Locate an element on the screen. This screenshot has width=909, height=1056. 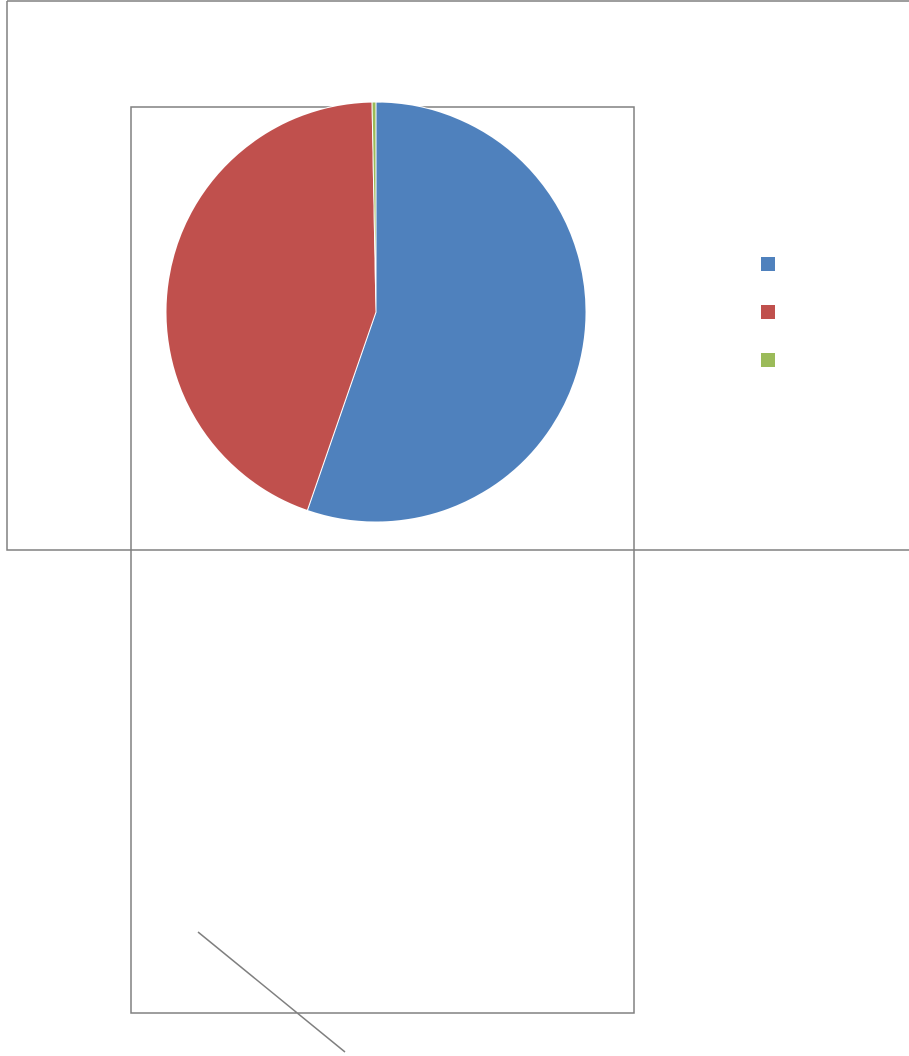
legend is located at coordinates (768, 312).